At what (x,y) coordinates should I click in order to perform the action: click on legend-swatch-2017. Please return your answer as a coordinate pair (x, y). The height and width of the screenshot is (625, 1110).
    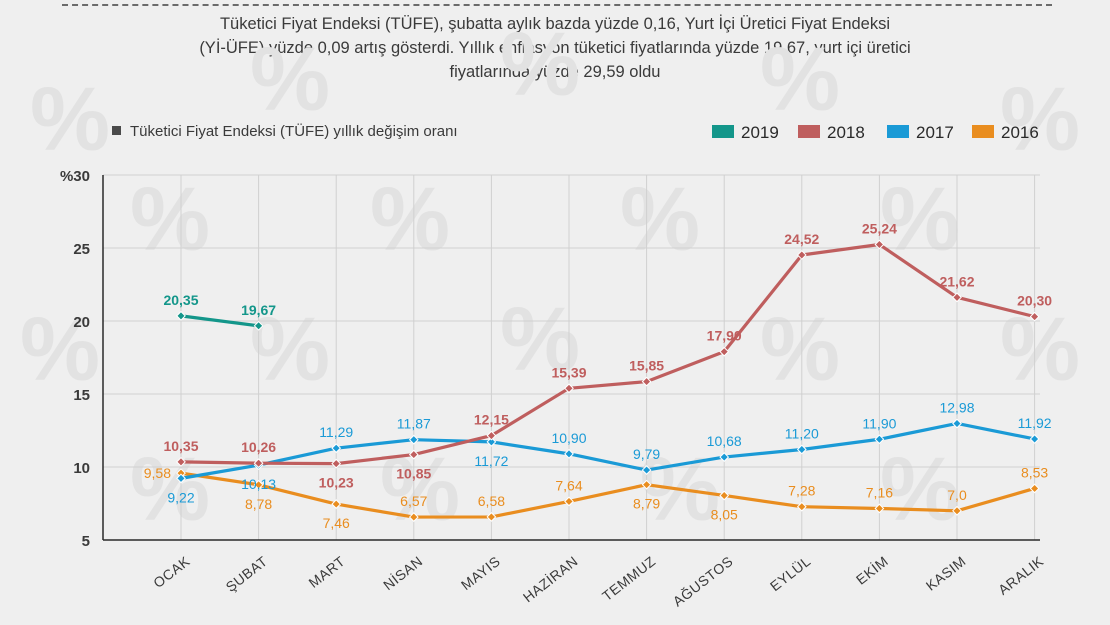
    Looking at the image, I should click on (898, 131).